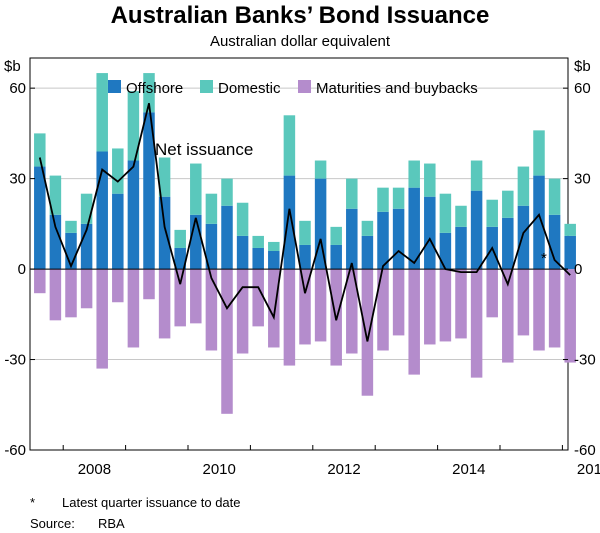 Image resolution: width=600 pixels, height=533 pixels. I want to click on source-label: Source:, so click(52, 523).